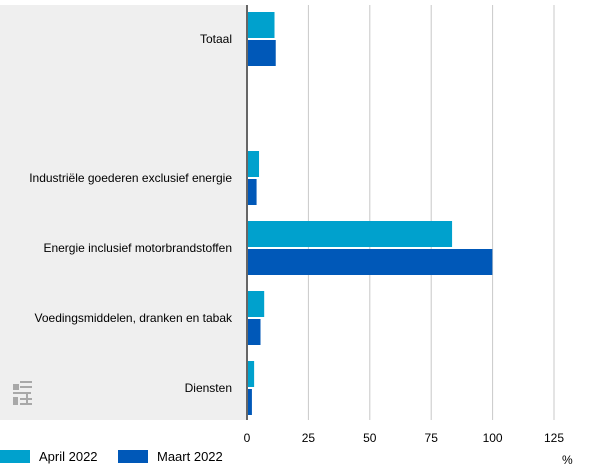 The height and width of the screenshot is (475, 600). Describe the element at coordinates (247, 438) in the screenshot. I see `x-tick-label: 0` at that location.